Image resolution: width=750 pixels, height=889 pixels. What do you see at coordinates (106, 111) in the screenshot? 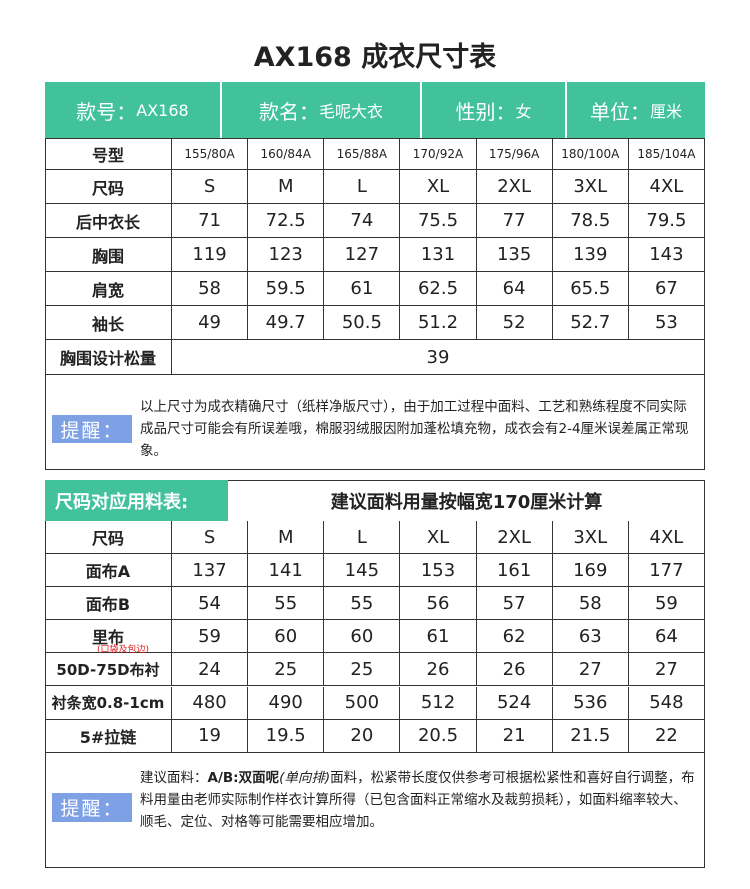
I see `info-label: 款号：` at bounding box center [106, 111].